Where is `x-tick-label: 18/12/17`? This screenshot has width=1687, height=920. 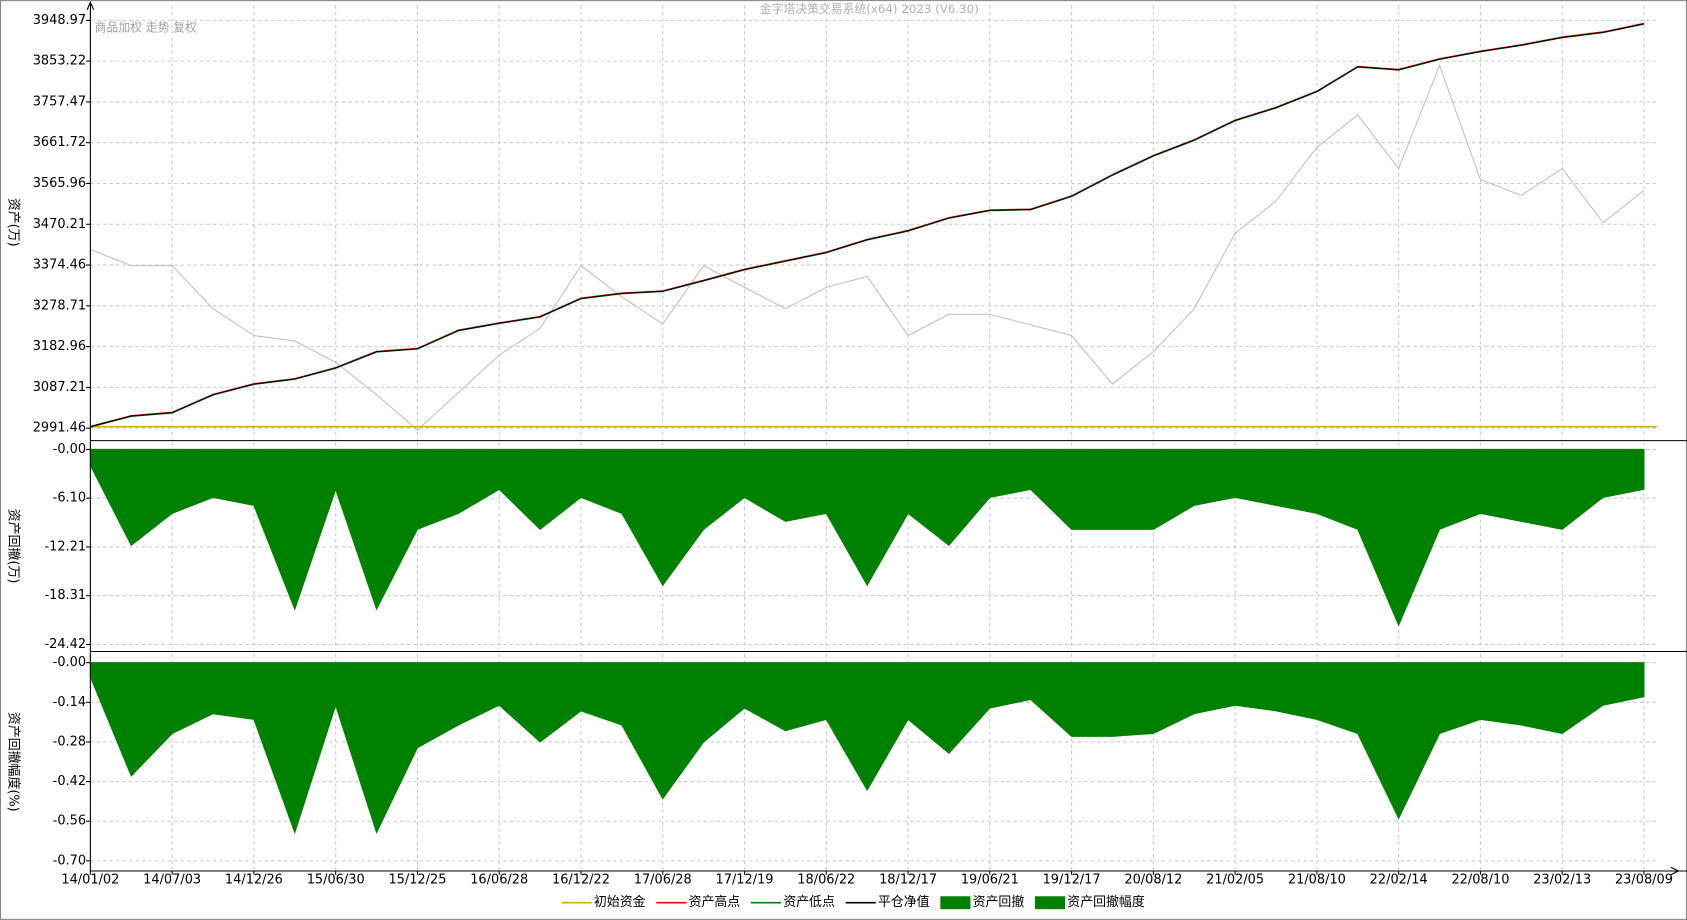
x-tick-label: 18/12/17 is located at coordinates (908, 880).